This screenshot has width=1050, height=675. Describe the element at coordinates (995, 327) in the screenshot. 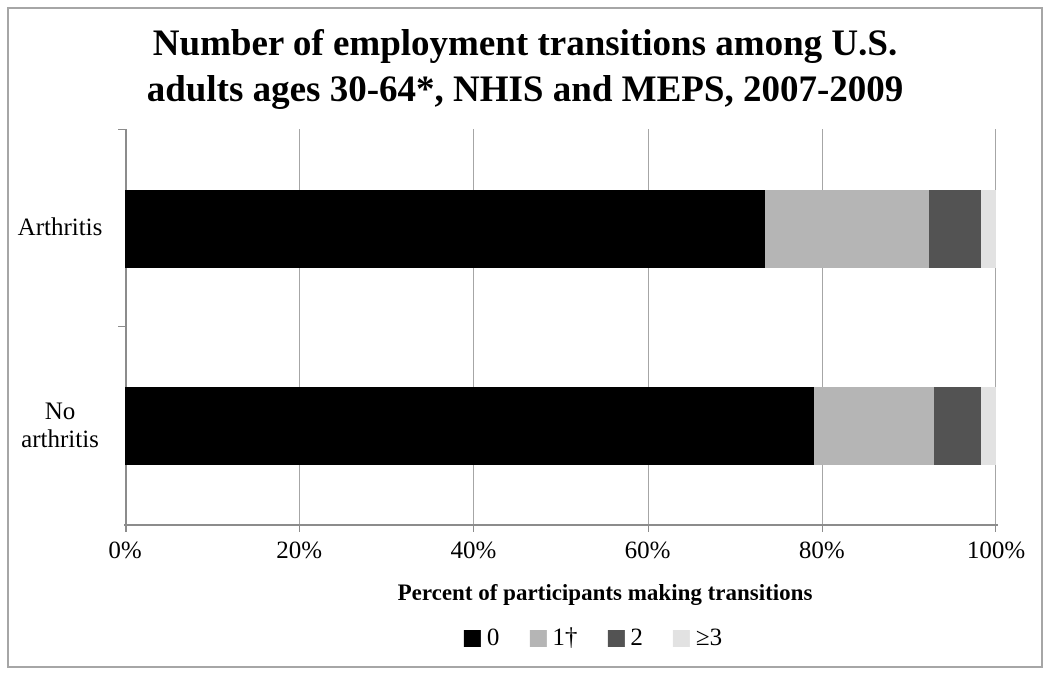

I see `gridline-100%` at that location.